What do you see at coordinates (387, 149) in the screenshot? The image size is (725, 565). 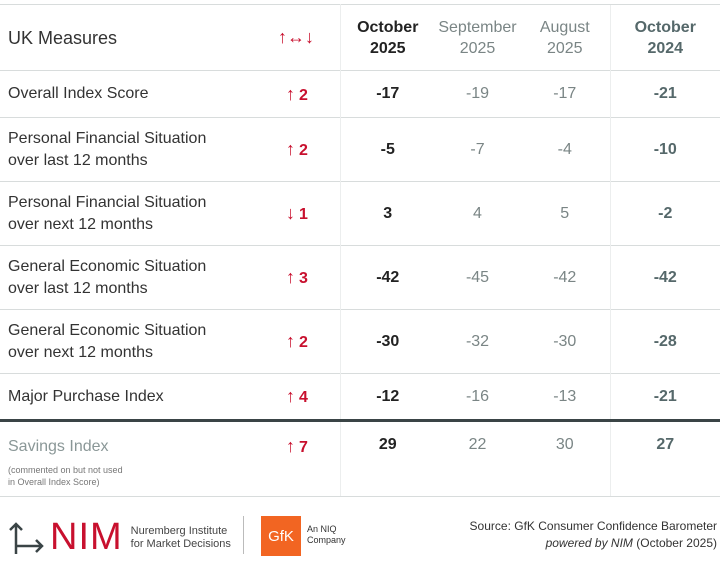 I see `value-cell: -5` at bounding box center [387, 149].